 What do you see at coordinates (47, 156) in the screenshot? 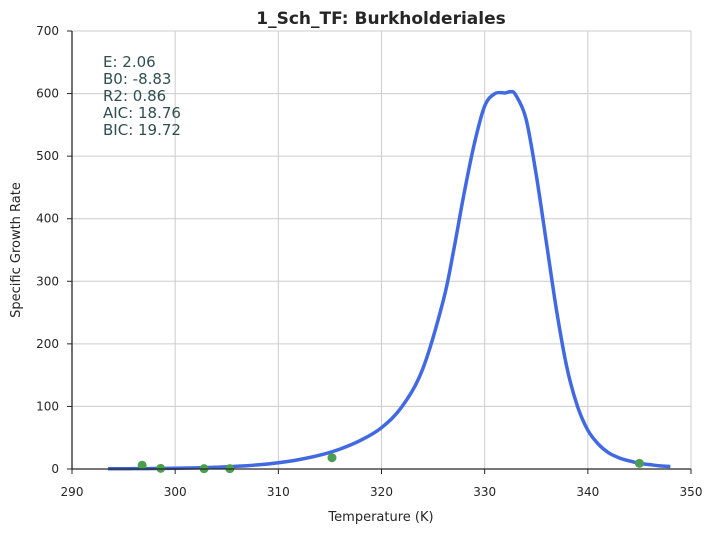
I see `y-tick-label: 500` at bounding box center [47, 156].